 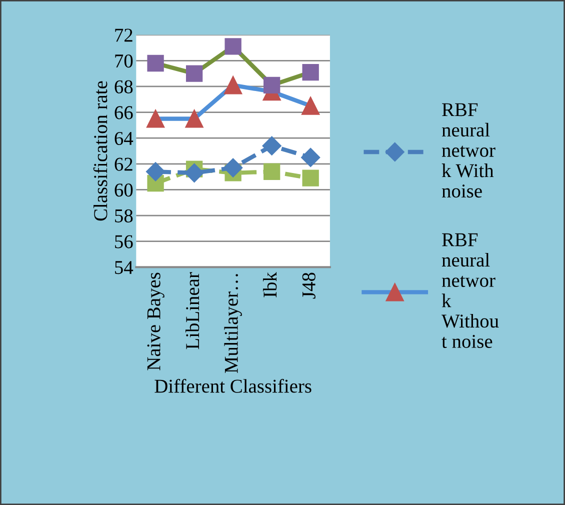 What do you see at coordinates (124, 61) in the screenshot?
I see `y-tick-label: 70` at bounding box center [124, 61].